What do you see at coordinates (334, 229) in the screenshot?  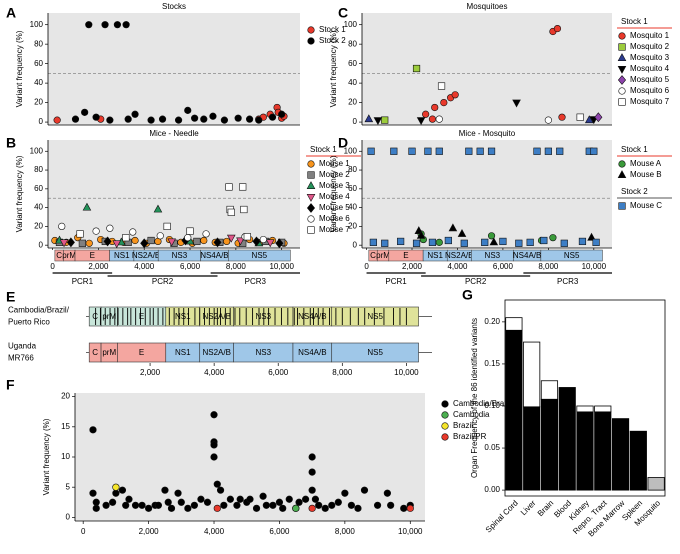 I see `legend-label: Mouse 7` at bounding box center [334, 229].